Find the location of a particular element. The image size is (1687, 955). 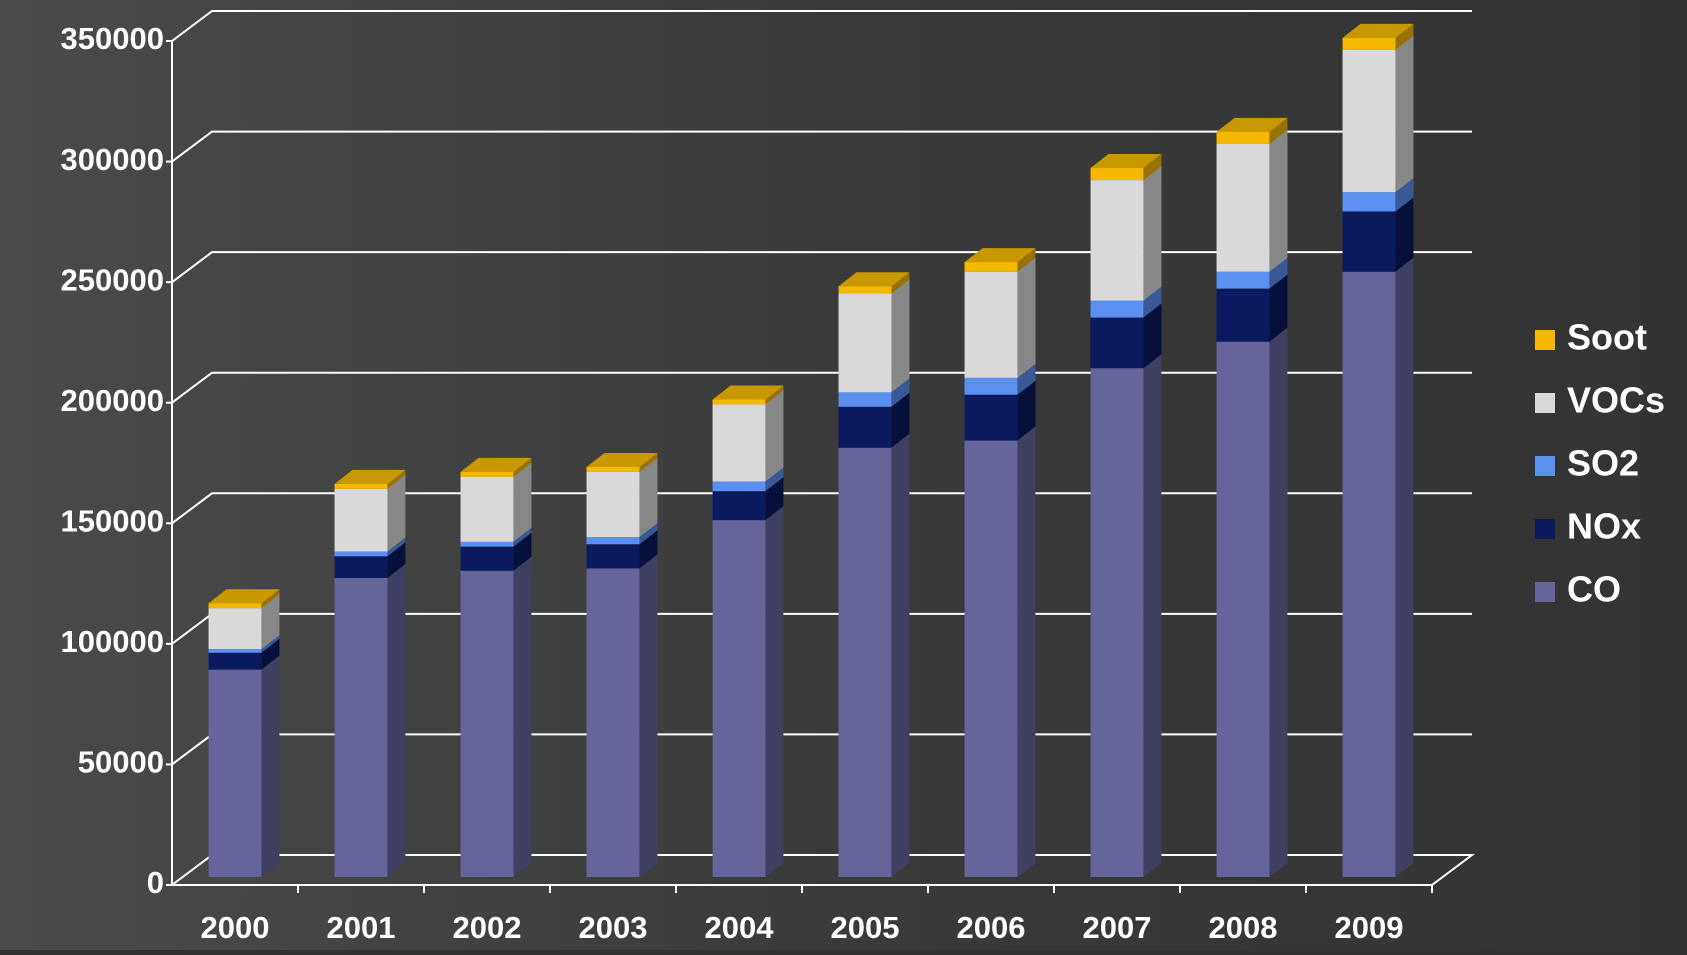

legend-label: VOCs is located at coordinates (1616, 400).